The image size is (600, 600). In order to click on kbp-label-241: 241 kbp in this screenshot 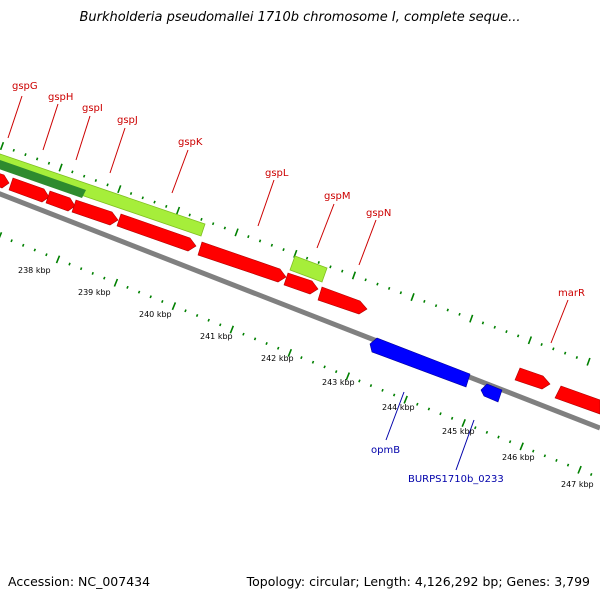, I will do `click(216, 336)`.